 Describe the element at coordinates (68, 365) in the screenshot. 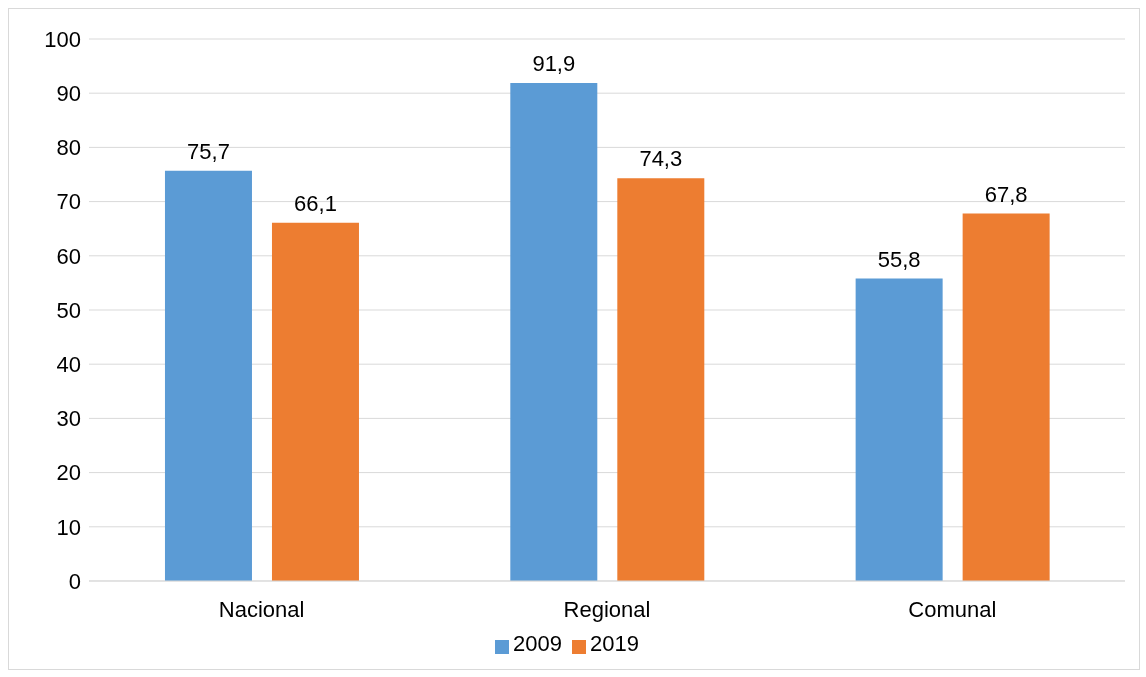

I see `y-tick-label: 40` at that location.